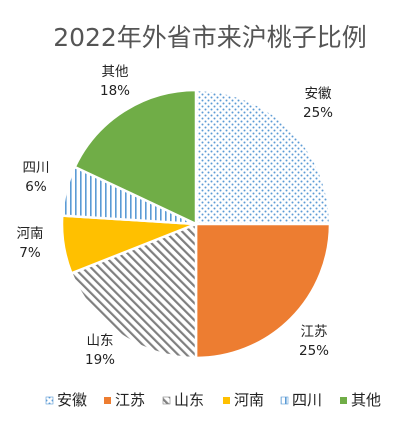  Describe the element at coordinates (213, 400) in the screenshot. I see `legend: 安徽 江苏 山东 河南 四川 其他` at that location.